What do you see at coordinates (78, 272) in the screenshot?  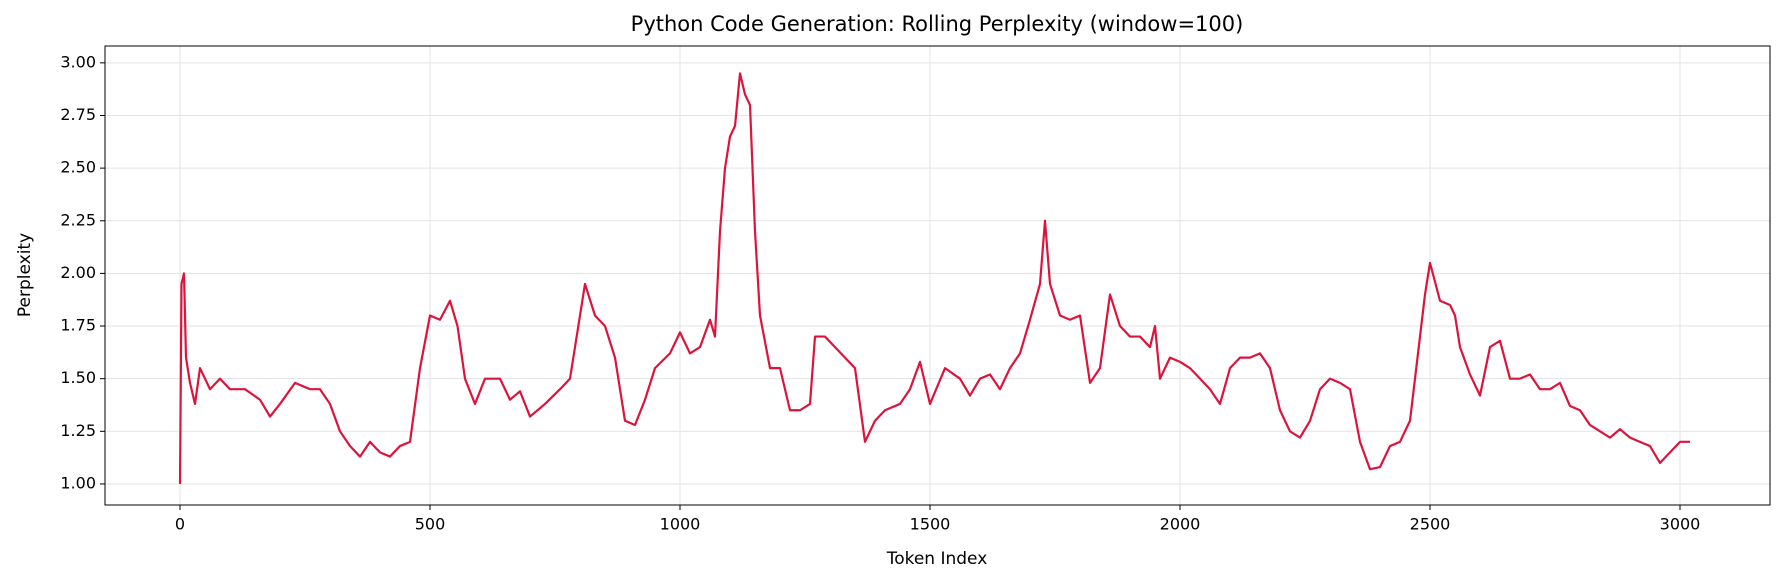 I see `y-tick-label: 2.00` at bounding box center [78, 272].